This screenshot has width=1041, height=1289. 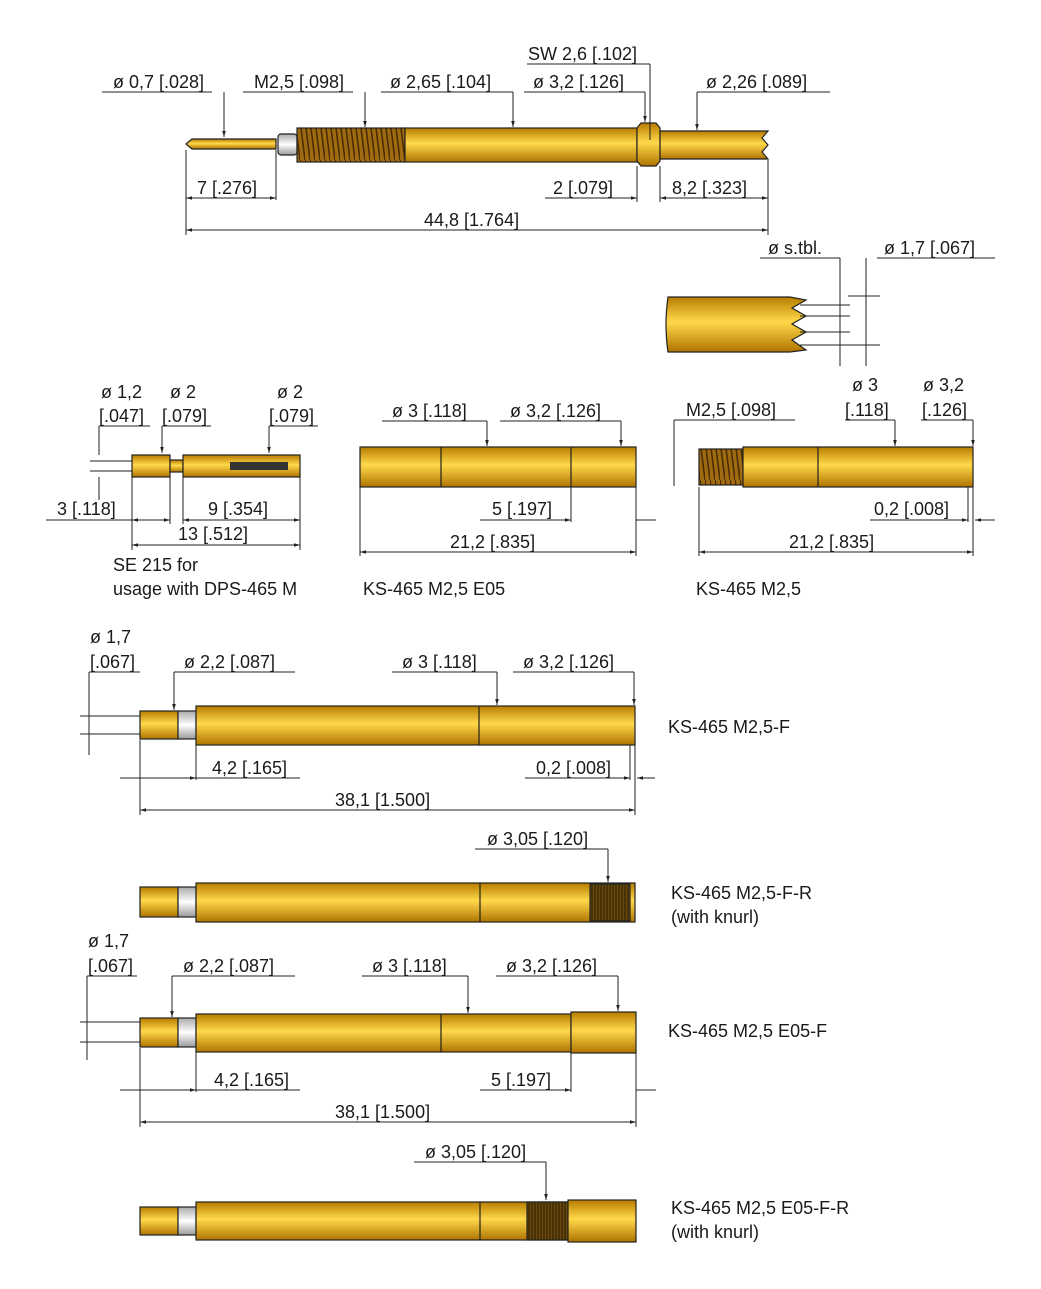 What do you see at coordinates (110, 637) in the screenshot?
I see `ks-f-d0-label: ø 1,7` at bounding box center [110, 637].